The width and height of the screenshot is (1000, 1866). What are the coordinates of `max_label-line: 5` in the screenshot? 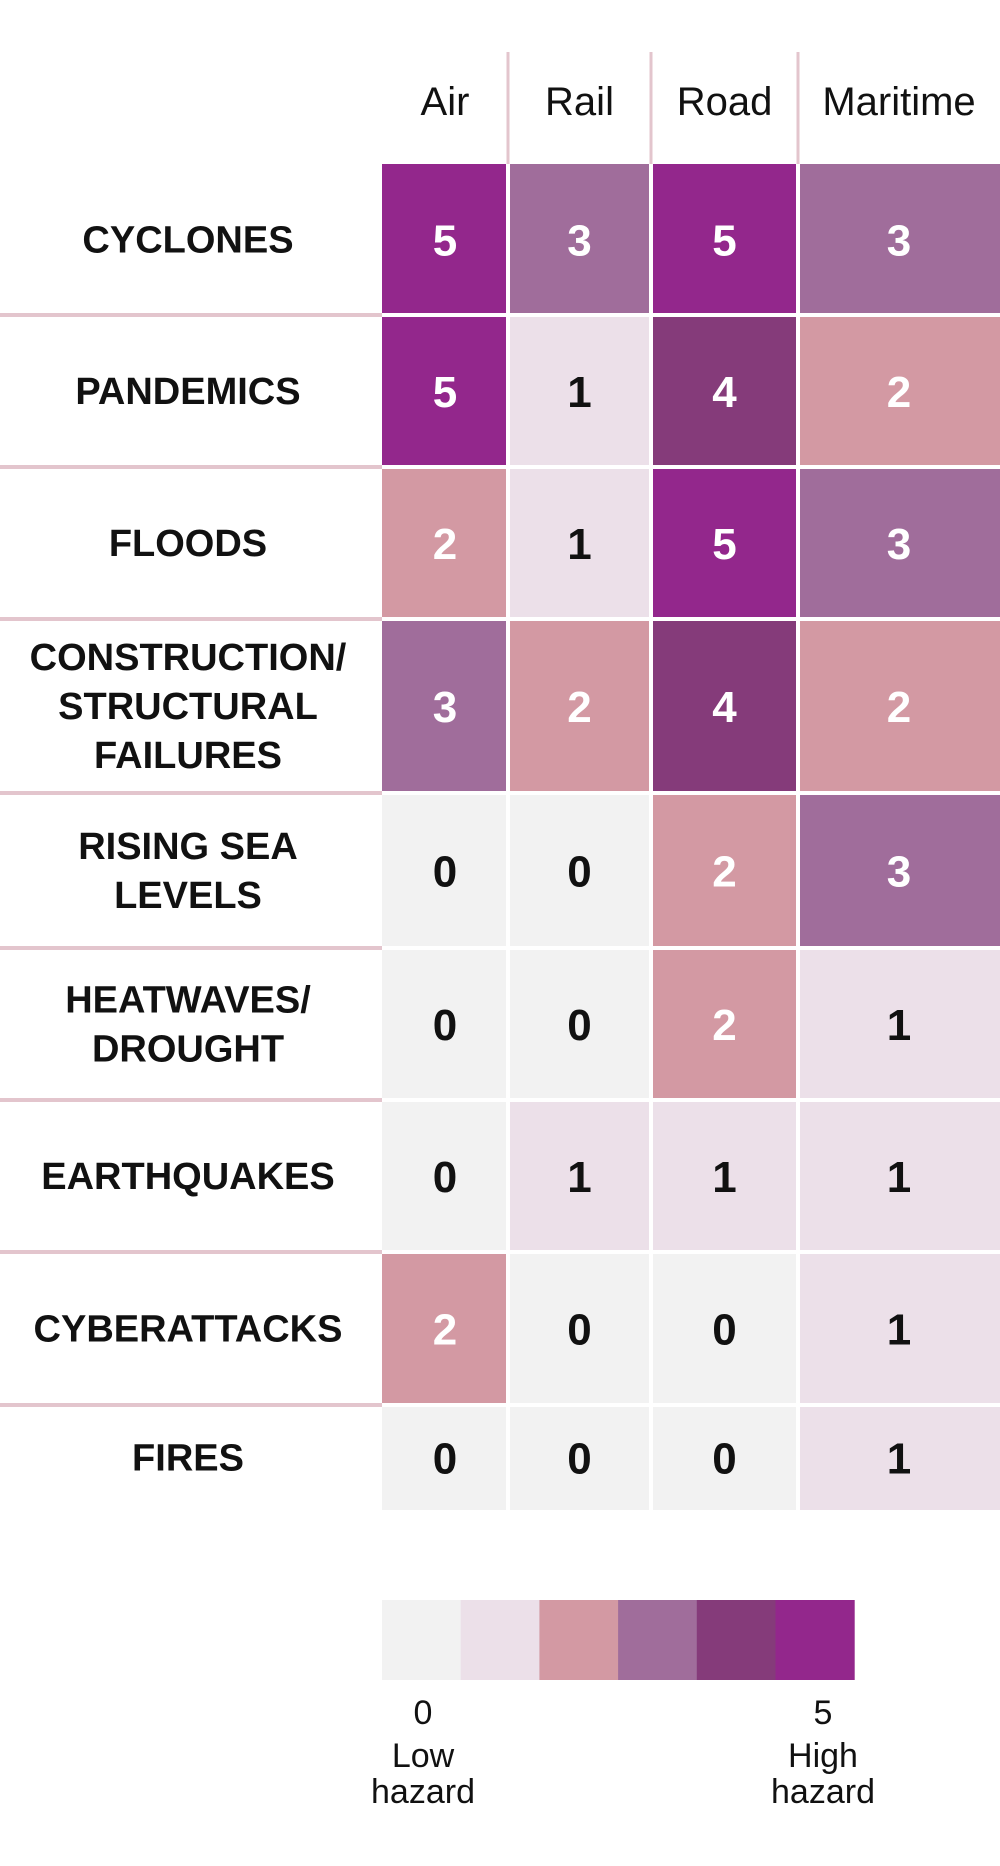 It's located at (823, 1713).